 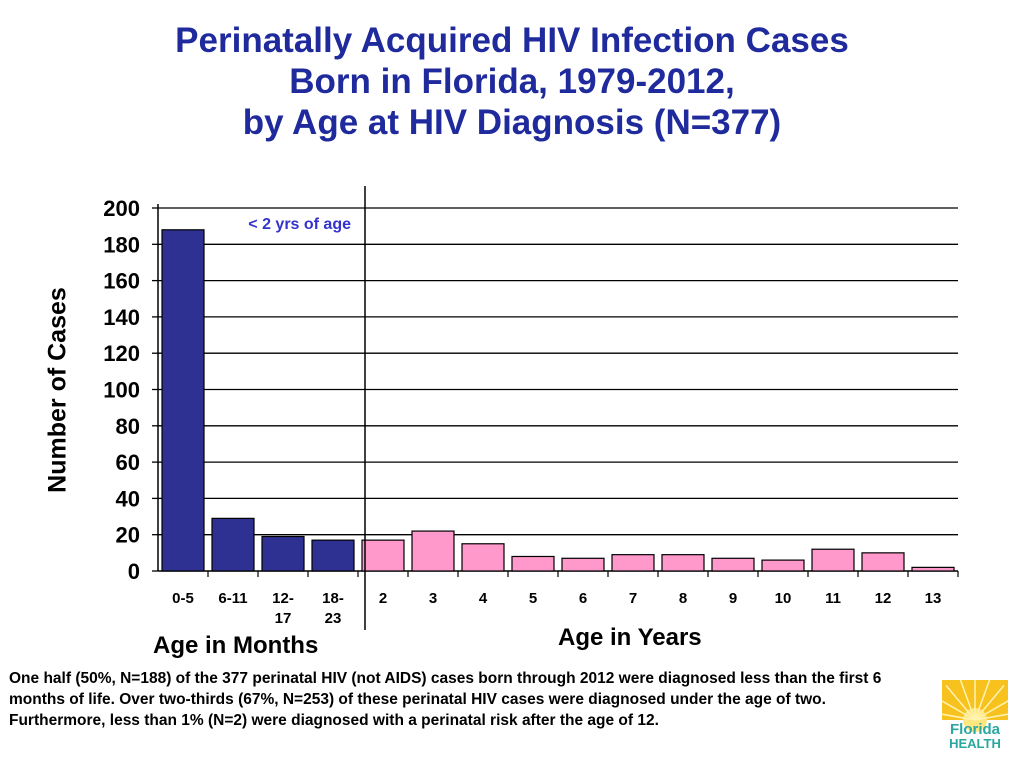 What do you see at coordinates (883, 598) in the screenshot?
I see `x-tick-label: 12` at bounding box center [883, 598].